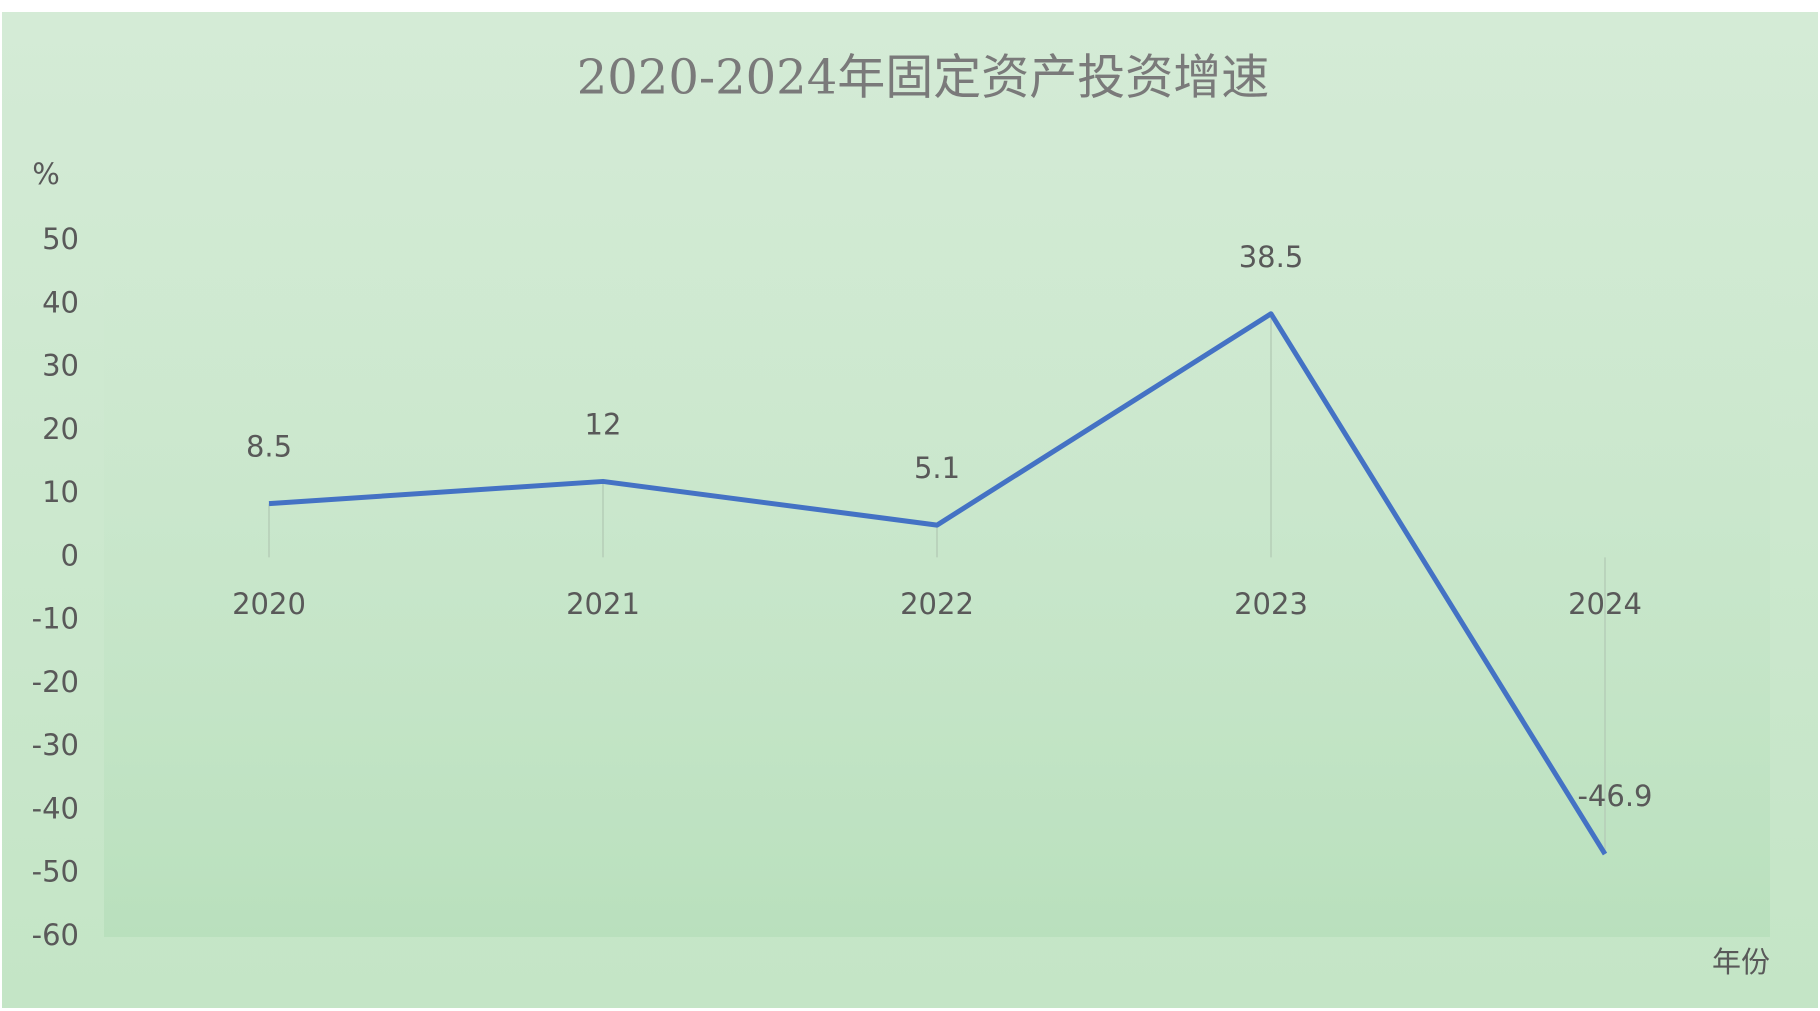 The height and width of the screenshot is (1011, 1820). Describe the element at coordinates (1271, 257) in the screenshot. I see `data-label: 38.5` at that location.